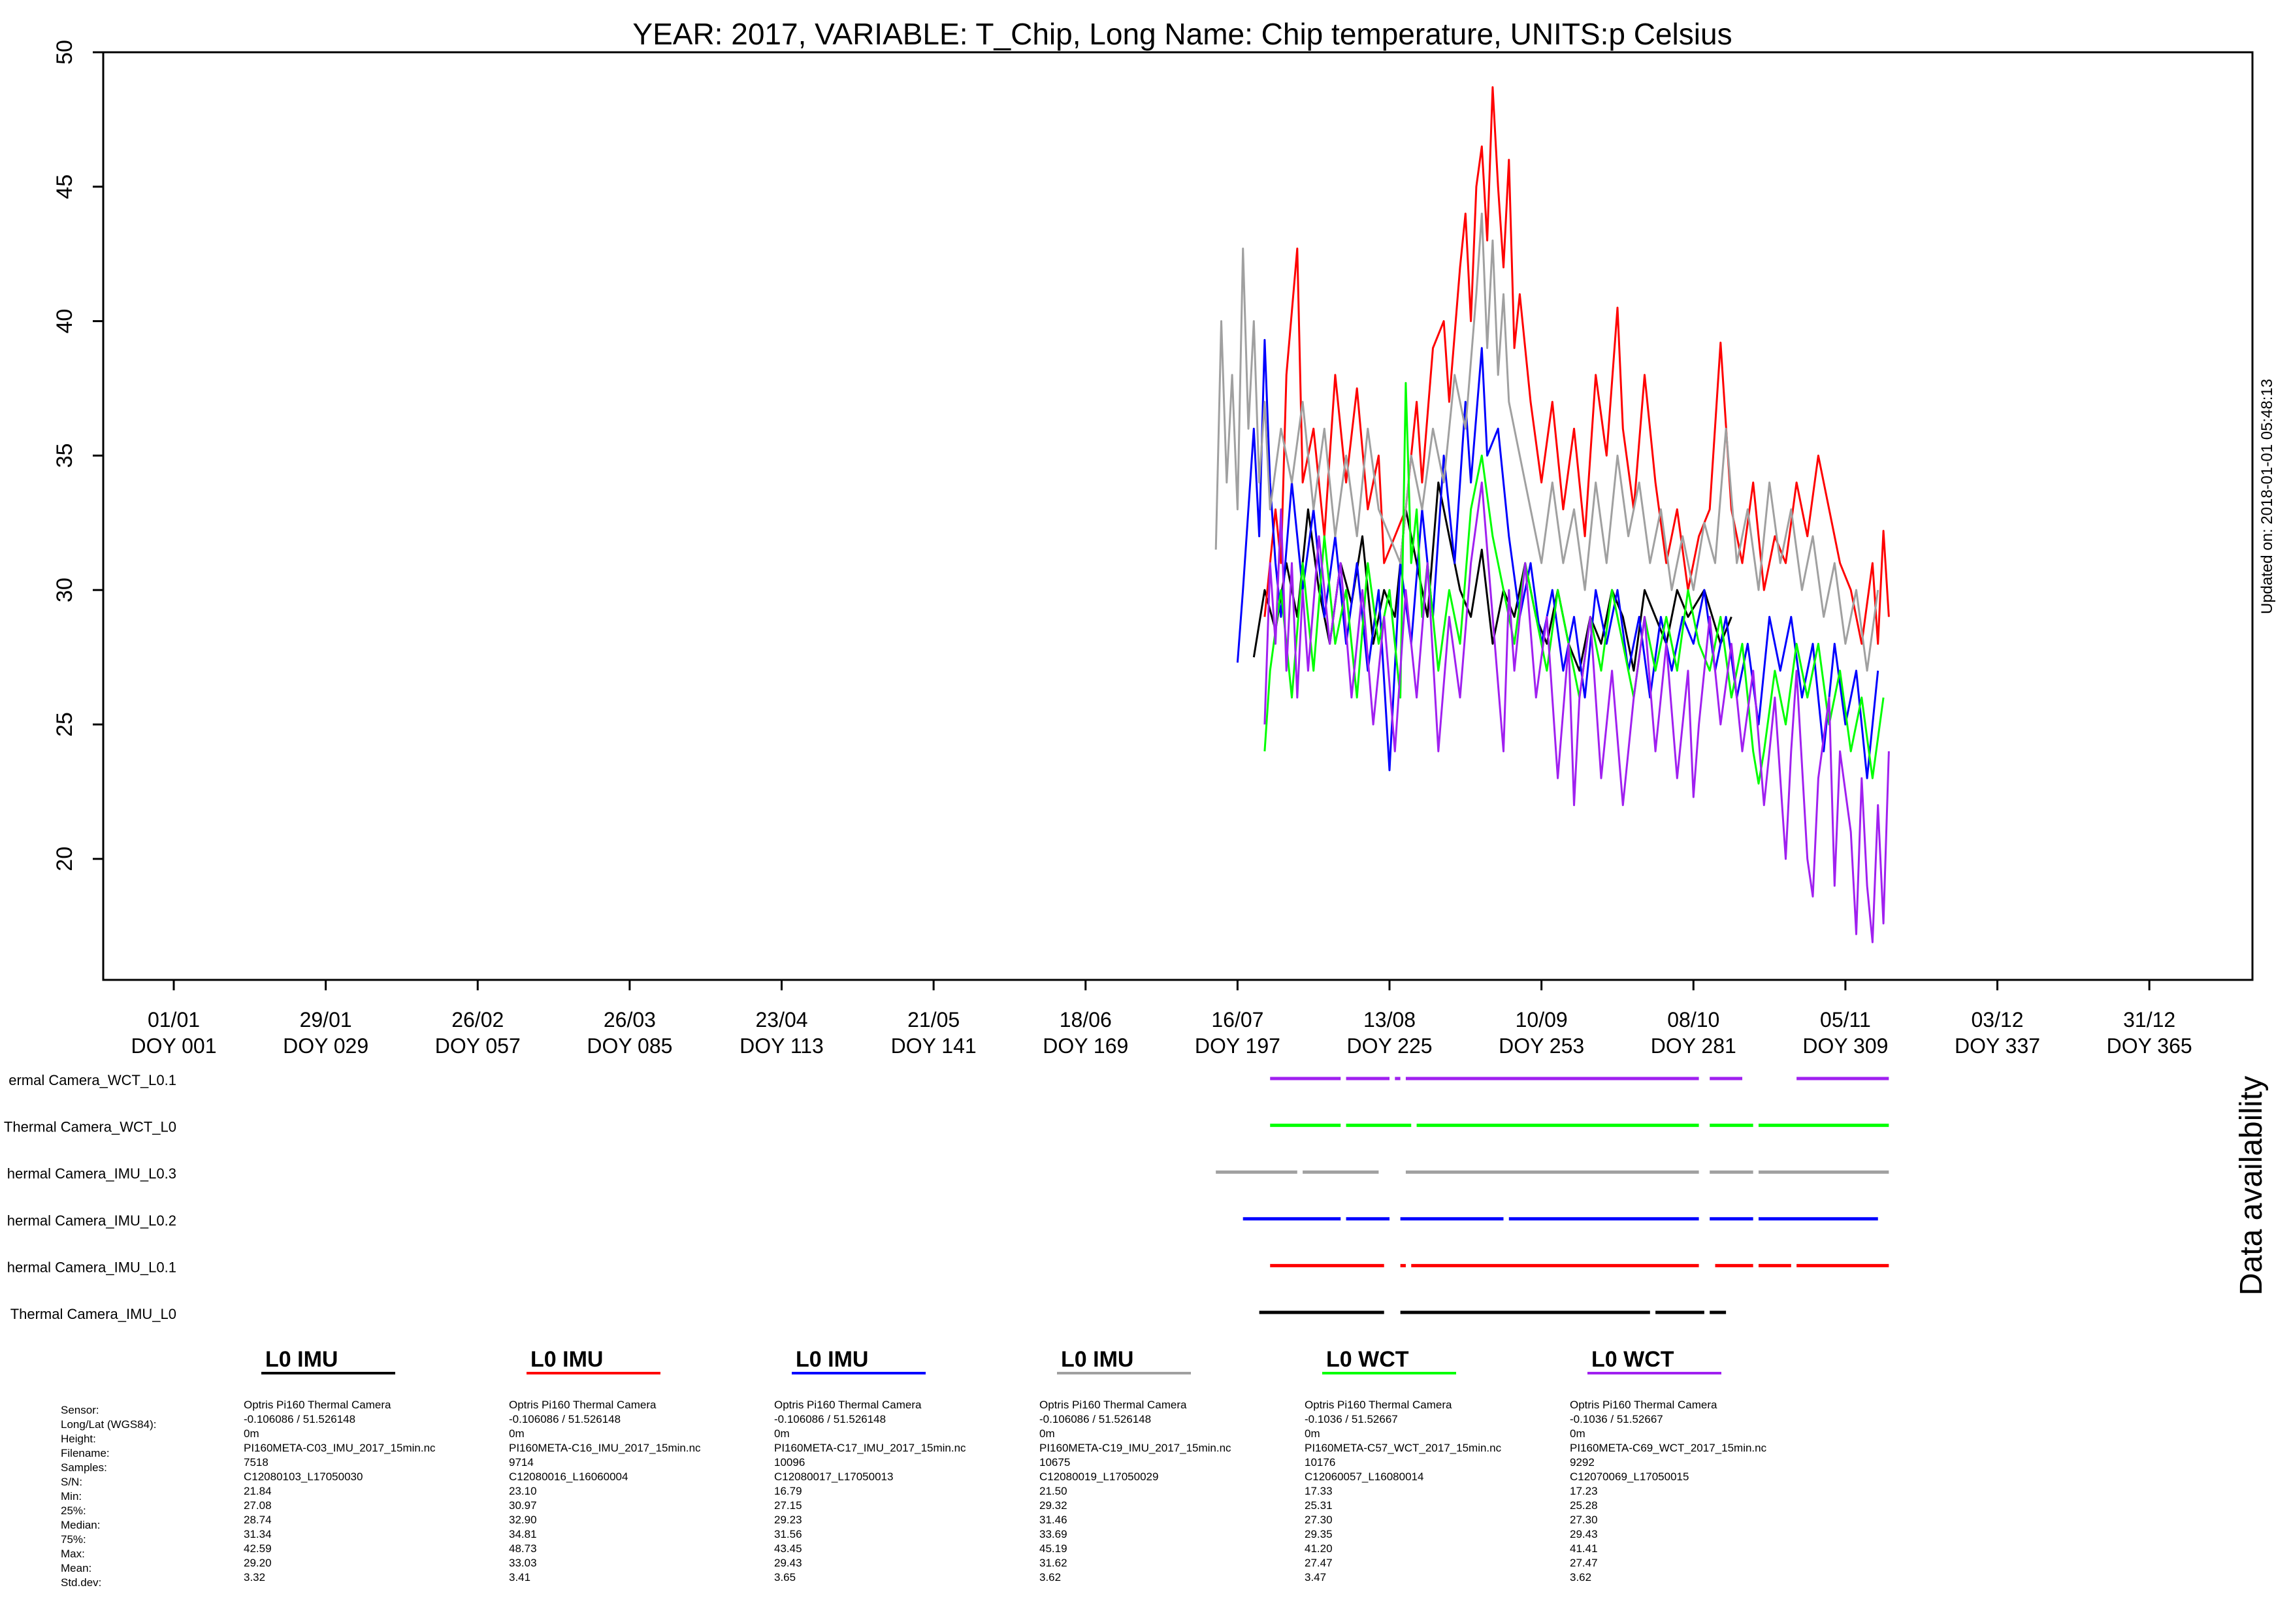 Image resolution: width=2291 pixels, height=1624 pixels. I want to click on stats-value: 28.74, so click(258, 1520).